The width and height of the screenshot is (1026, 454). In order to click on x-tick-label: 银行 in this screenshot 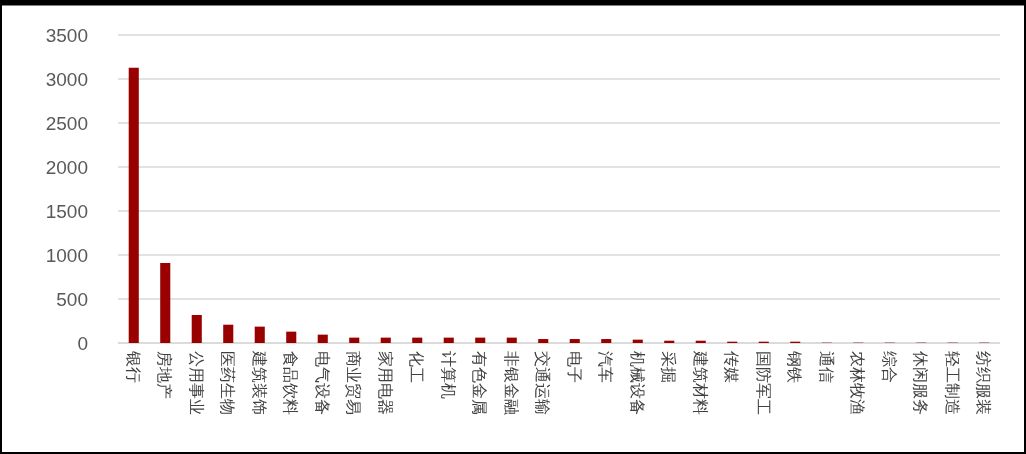, I will do `click(133, 366)`.